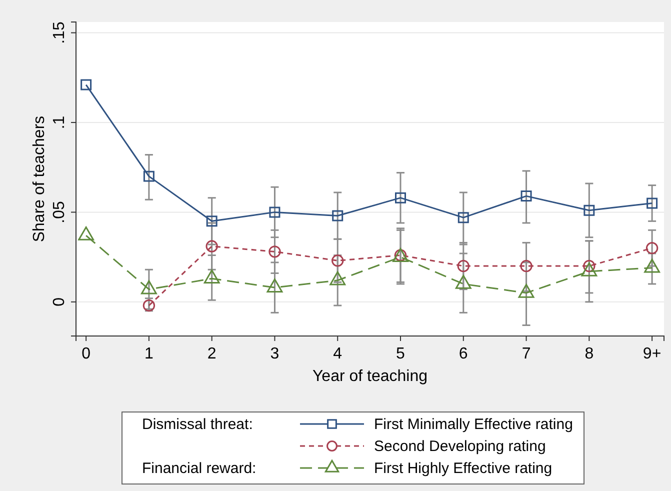 The width and height of the screenshot is (671, 491). Describe the element at coordinates (526, 353) in the screenshot. I see `x-tick-label: 7` at that location.